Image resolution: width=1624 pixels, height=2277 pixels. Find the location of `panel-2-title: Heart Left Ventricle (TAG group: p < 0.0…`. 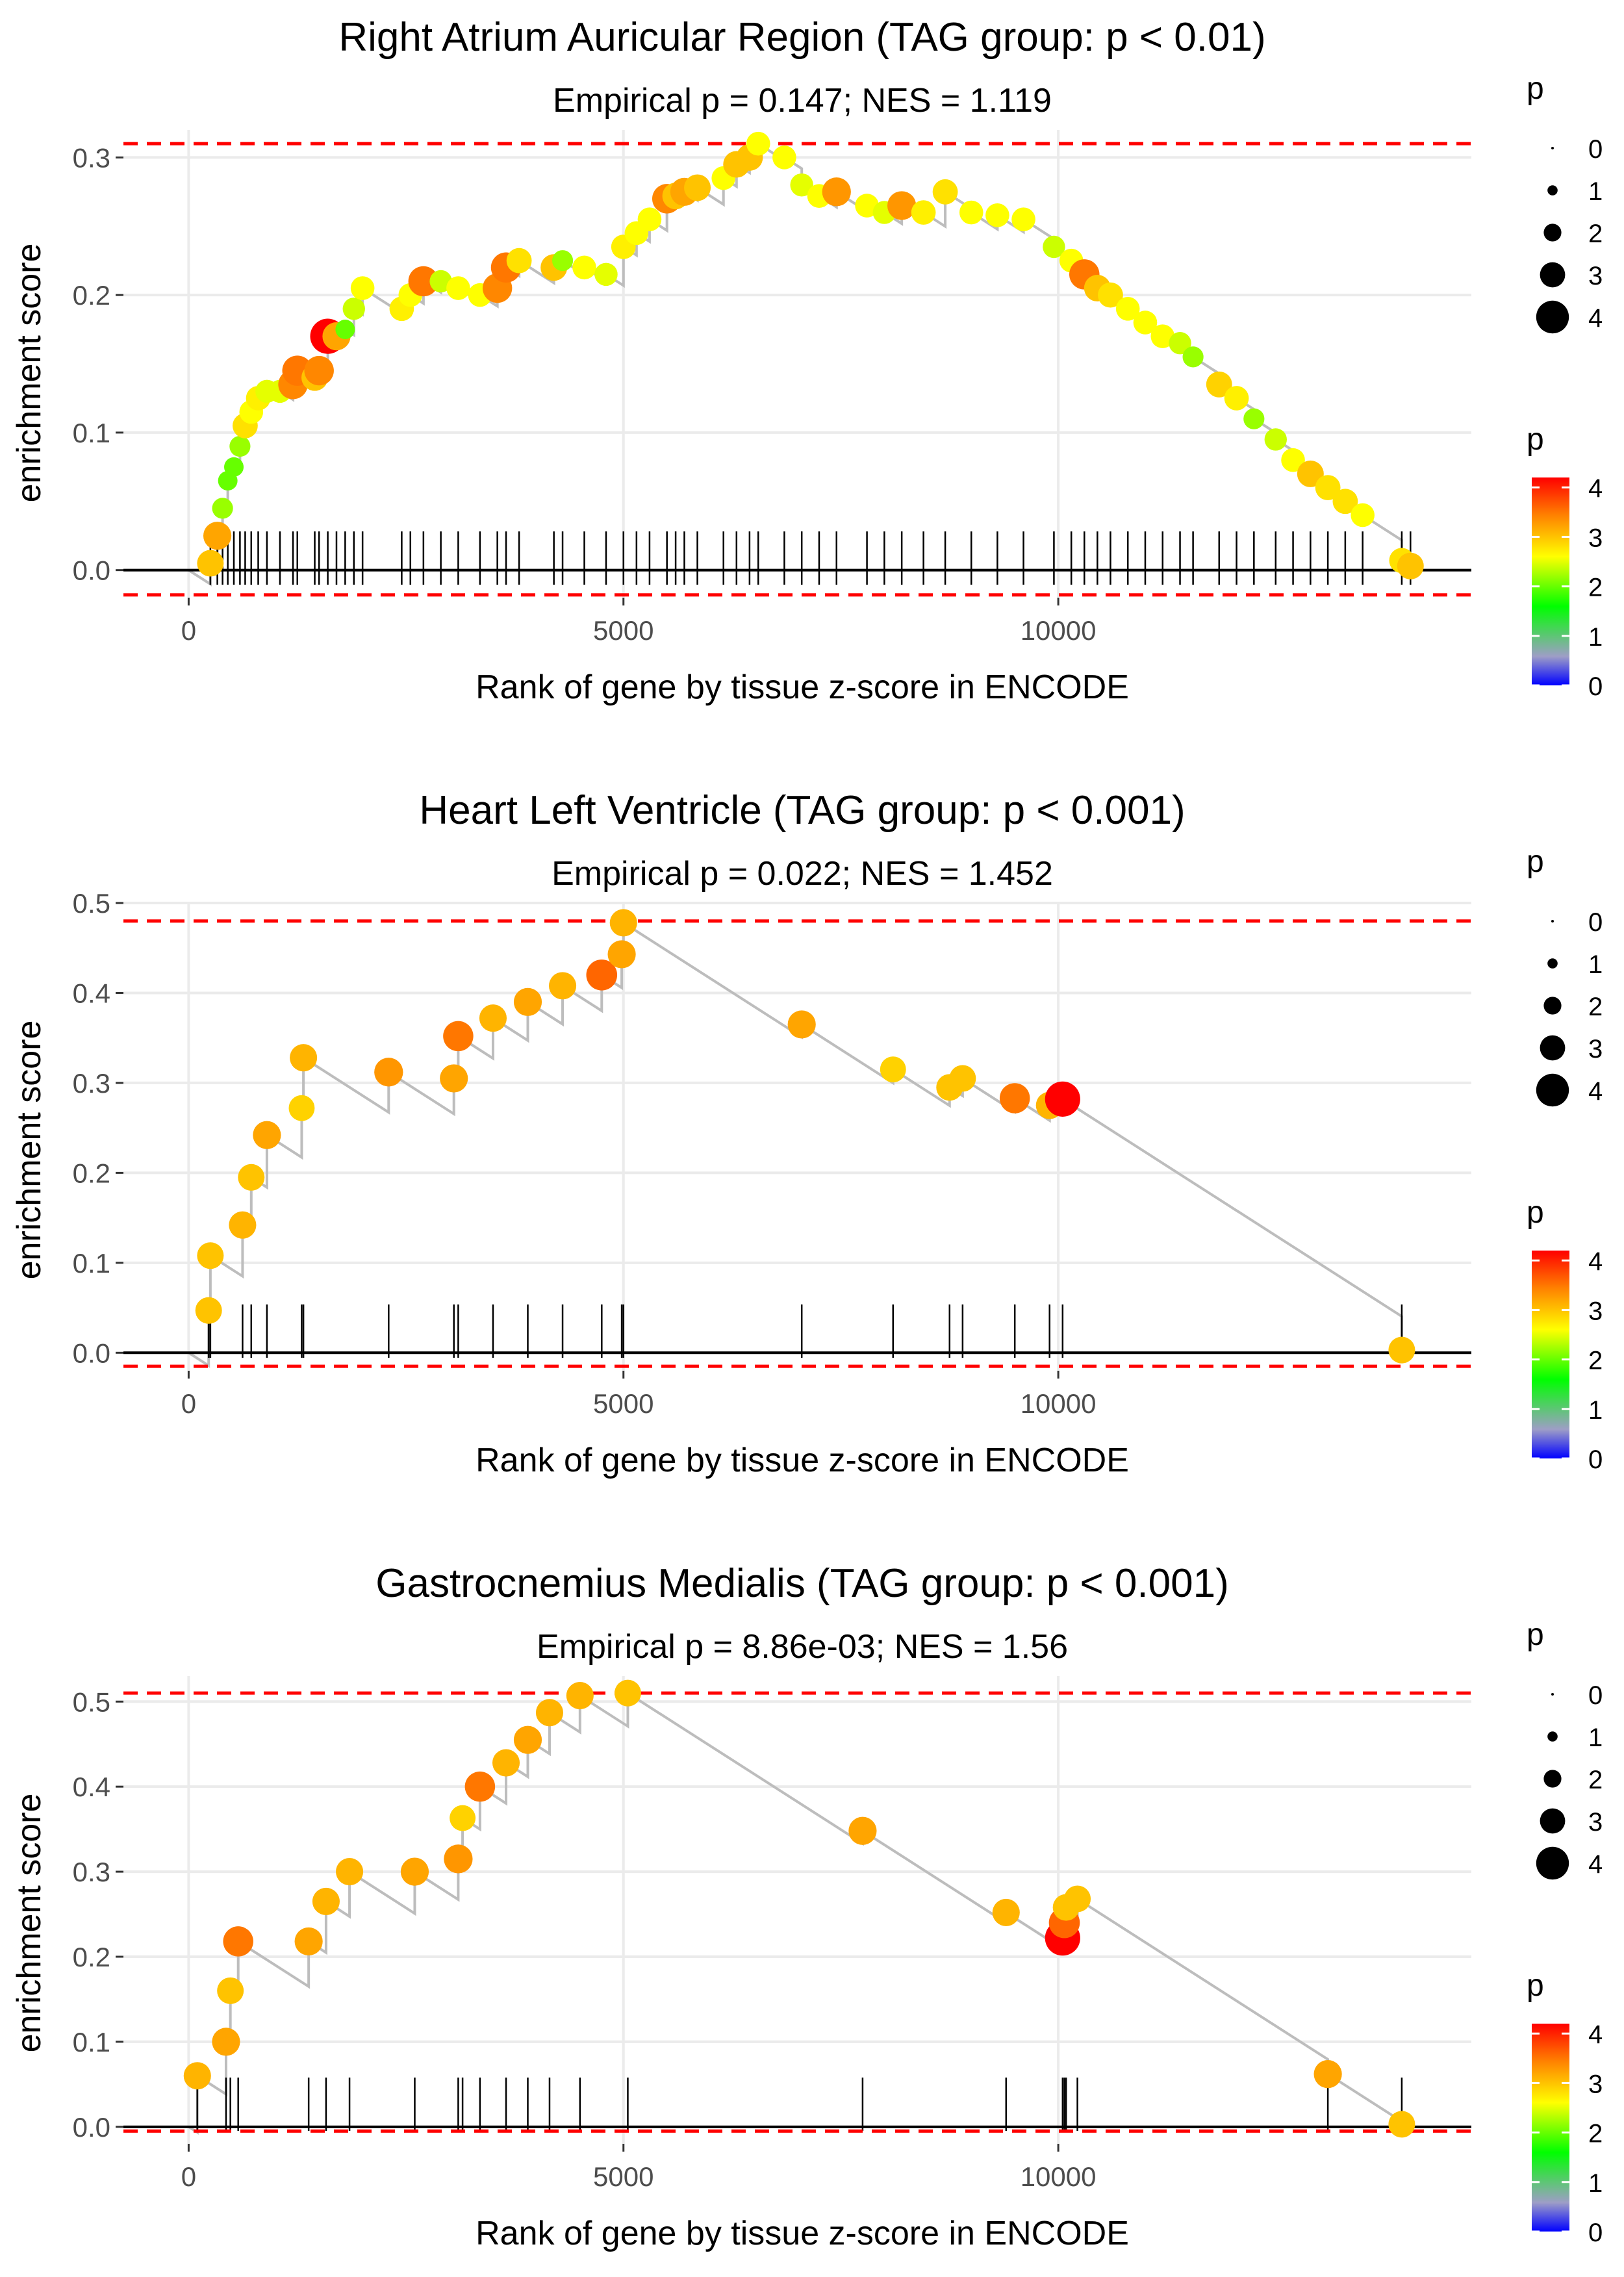

panel-2-title: Heart Left Ventricle (TAG group: p < 0.0… is located at coordinates (802, 811).